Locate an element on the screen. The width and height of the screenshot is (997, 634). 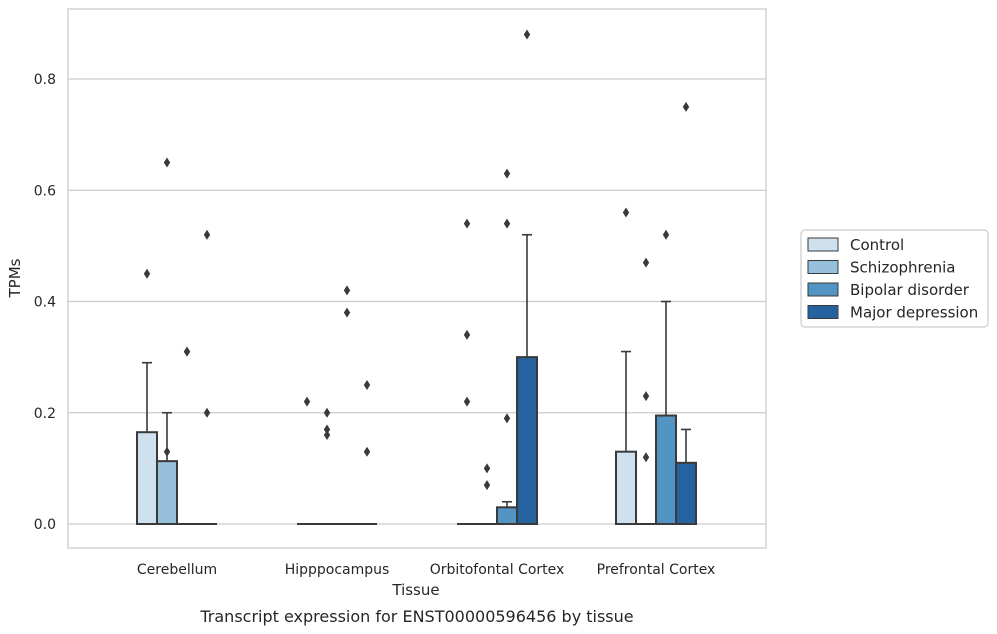
y-tick-label: 0.0 is located at coordinates (45, 525).